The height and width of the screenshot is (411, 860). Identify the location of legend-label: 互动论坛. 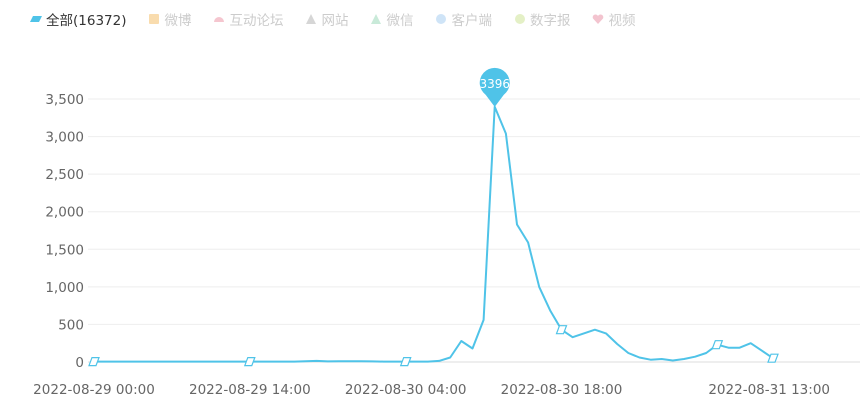
(256, 21).